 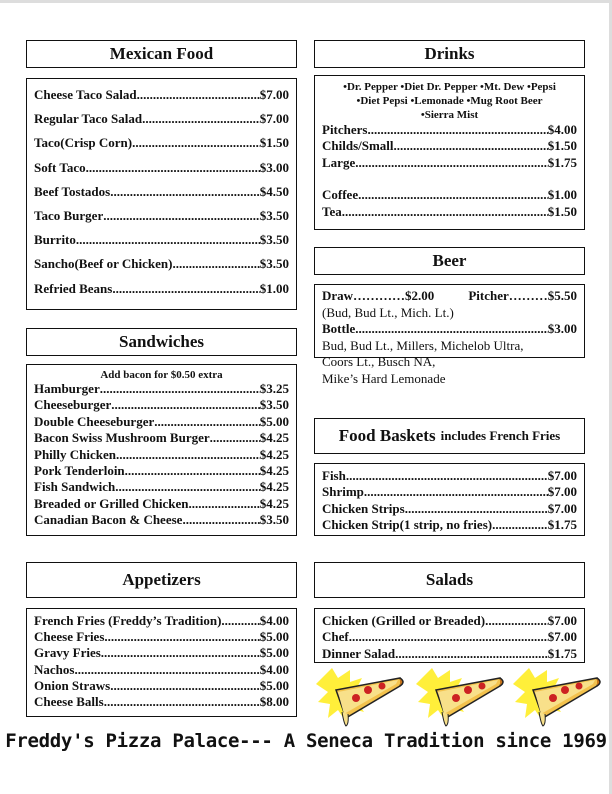 What do you see at coordinates (161, 264) in the screenshot?
I see `menu-item: Sancho(Beef or Chicken) $3.50` at bounding box center [161, 264].